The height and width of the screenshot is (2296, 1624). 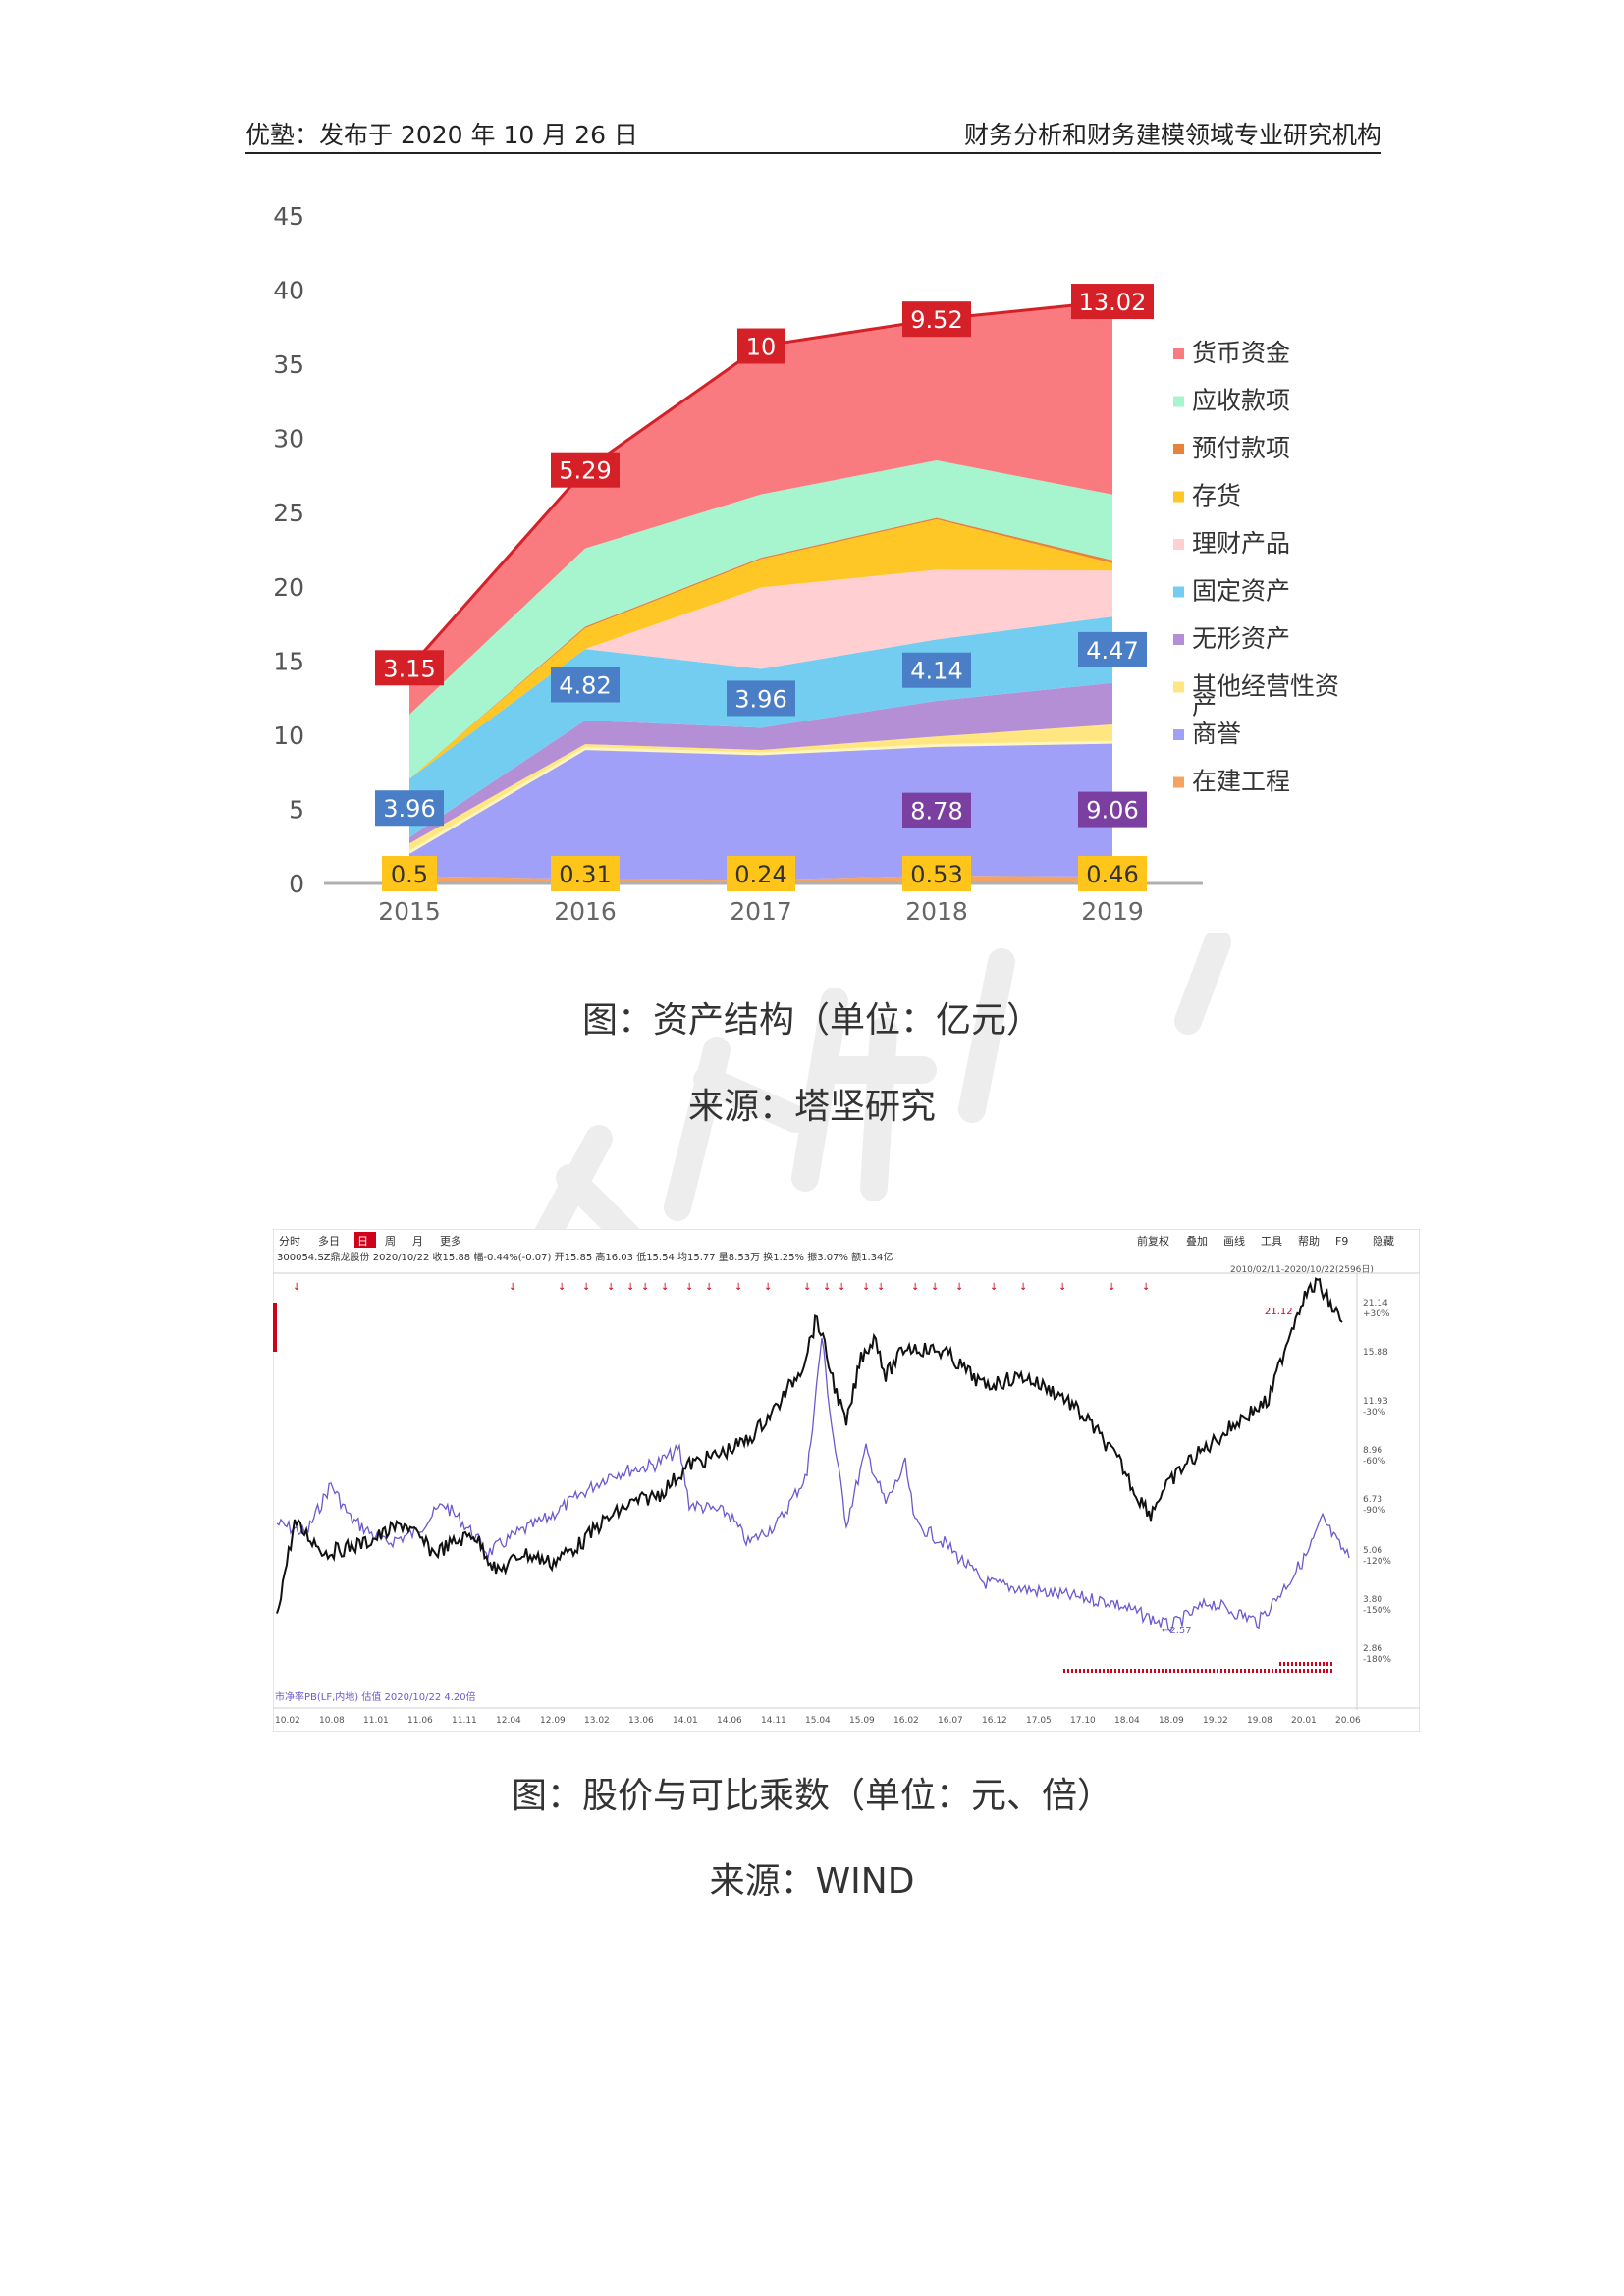 What do you see at coordinates (1241, 353) in the screenshot?
I see `legend-label: 货币资金` at bounding box center [1241, 353].